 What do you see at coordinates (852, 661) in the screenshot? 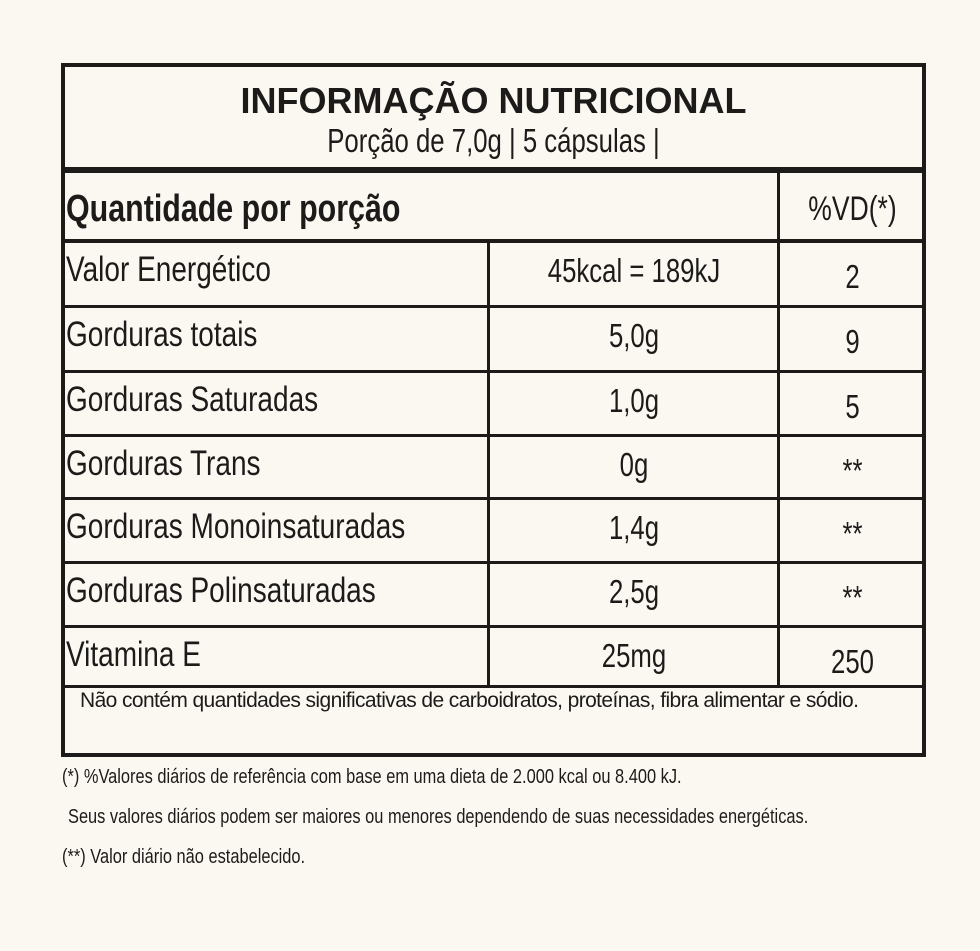
I see `nutrient-vd: 250` at bounding box center [852, 661].